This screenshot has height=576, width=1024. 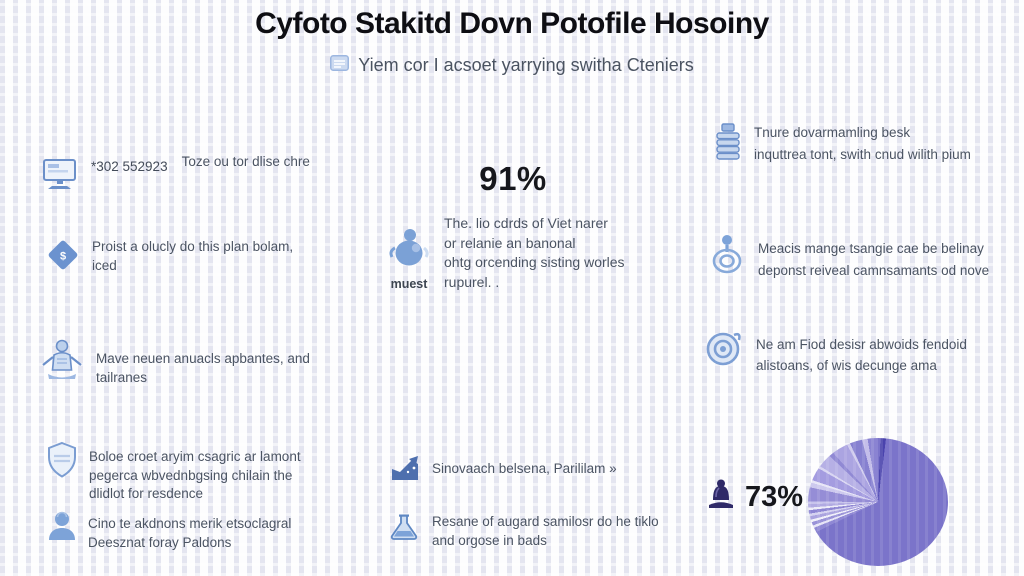 What do you see at coordinates (513, 178) in the screenshot?
I see `stat-91-percent: 91%` at bounding box center [513, 178].